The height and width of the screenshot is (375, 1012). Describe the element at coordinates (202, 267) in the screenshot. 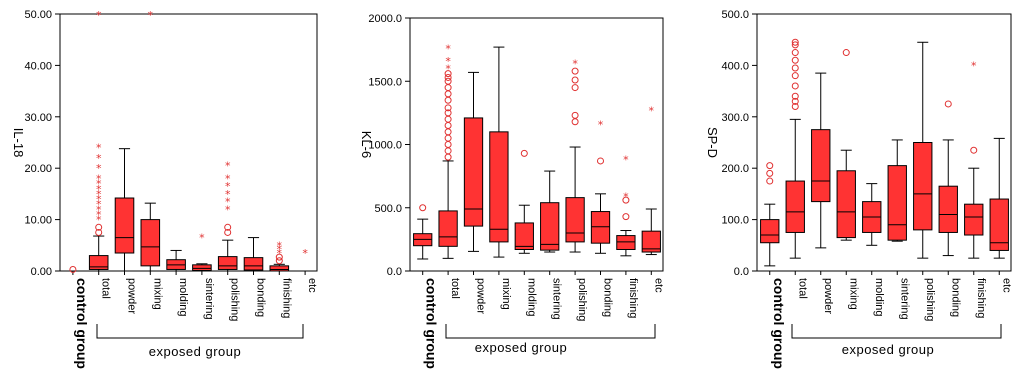

I see `chart-0-sintering-box` at that location.